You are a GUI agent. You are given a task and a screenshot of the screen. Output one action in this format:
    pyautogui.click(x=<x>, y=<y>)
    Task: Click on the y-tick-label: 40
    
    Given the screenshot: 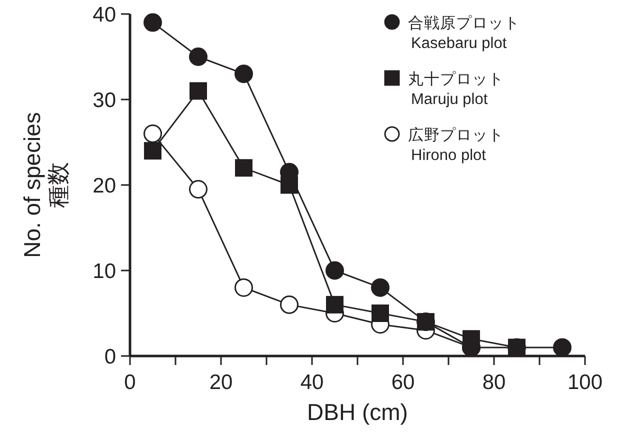 What is the action you would take?
    pyautogui.click(x=104, y=15)
    